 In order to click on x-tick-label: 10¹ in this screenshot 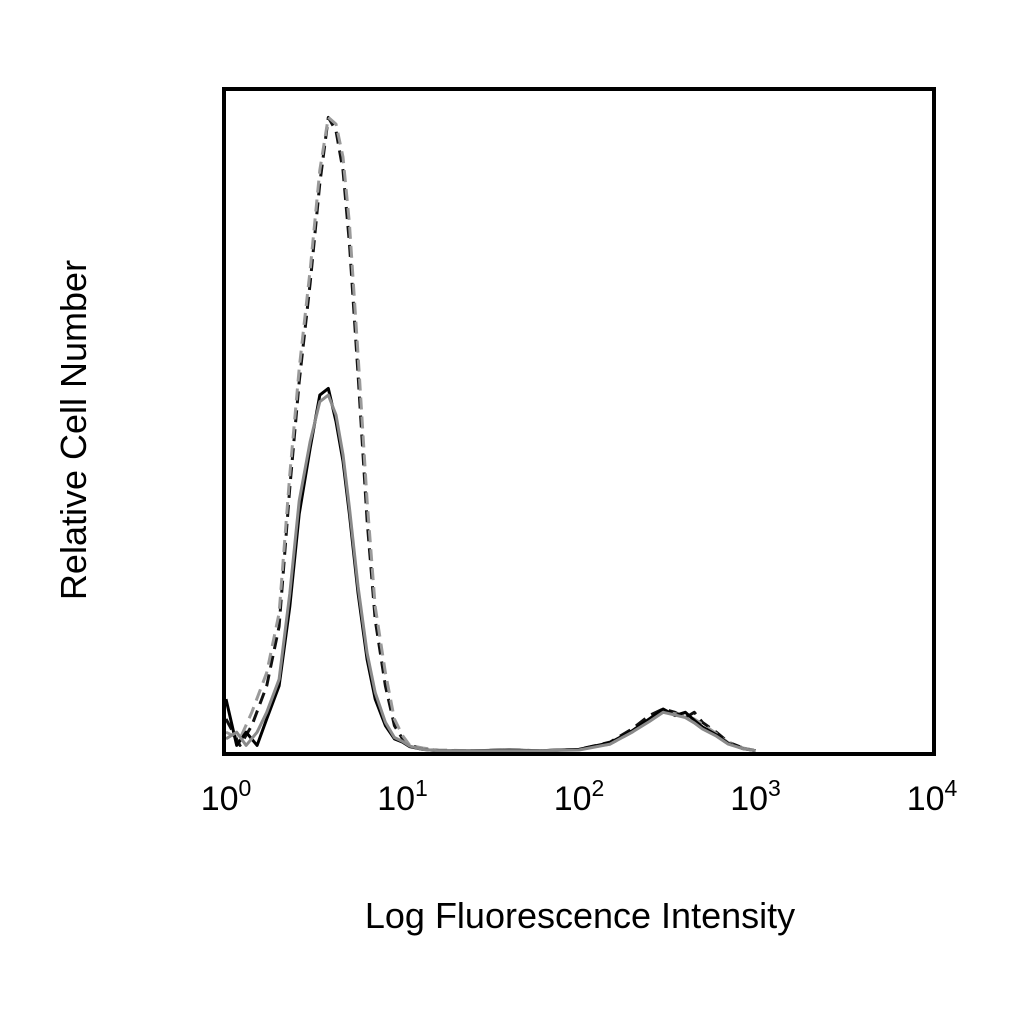, I will do `click(402, 796)`.